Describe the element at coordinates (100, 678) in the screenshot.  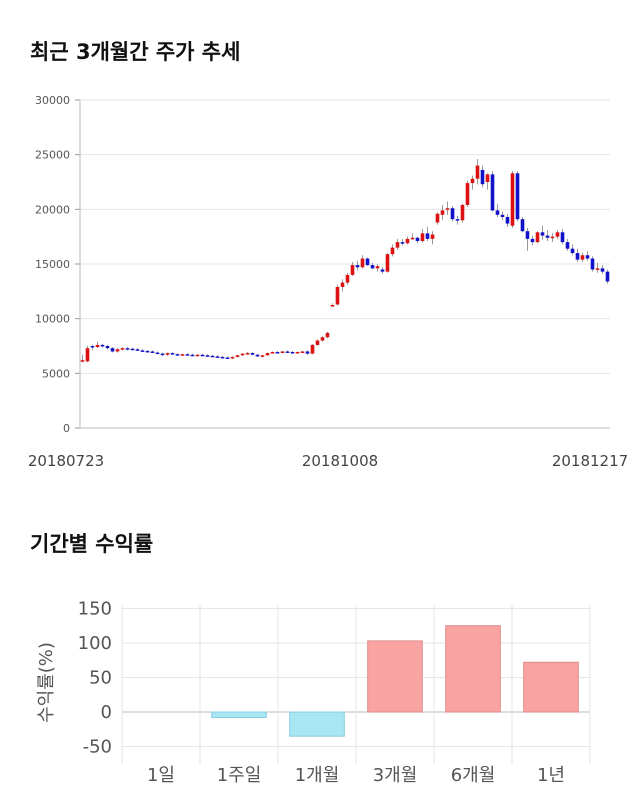
I see `y-tick-label: 50` at that location.